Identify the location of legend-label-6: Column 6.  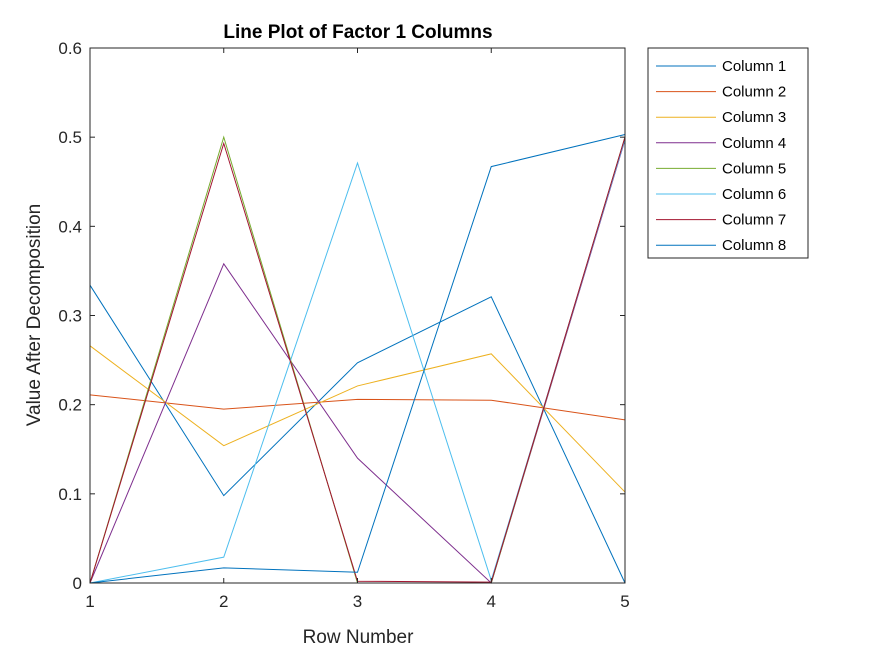
(754, 194).